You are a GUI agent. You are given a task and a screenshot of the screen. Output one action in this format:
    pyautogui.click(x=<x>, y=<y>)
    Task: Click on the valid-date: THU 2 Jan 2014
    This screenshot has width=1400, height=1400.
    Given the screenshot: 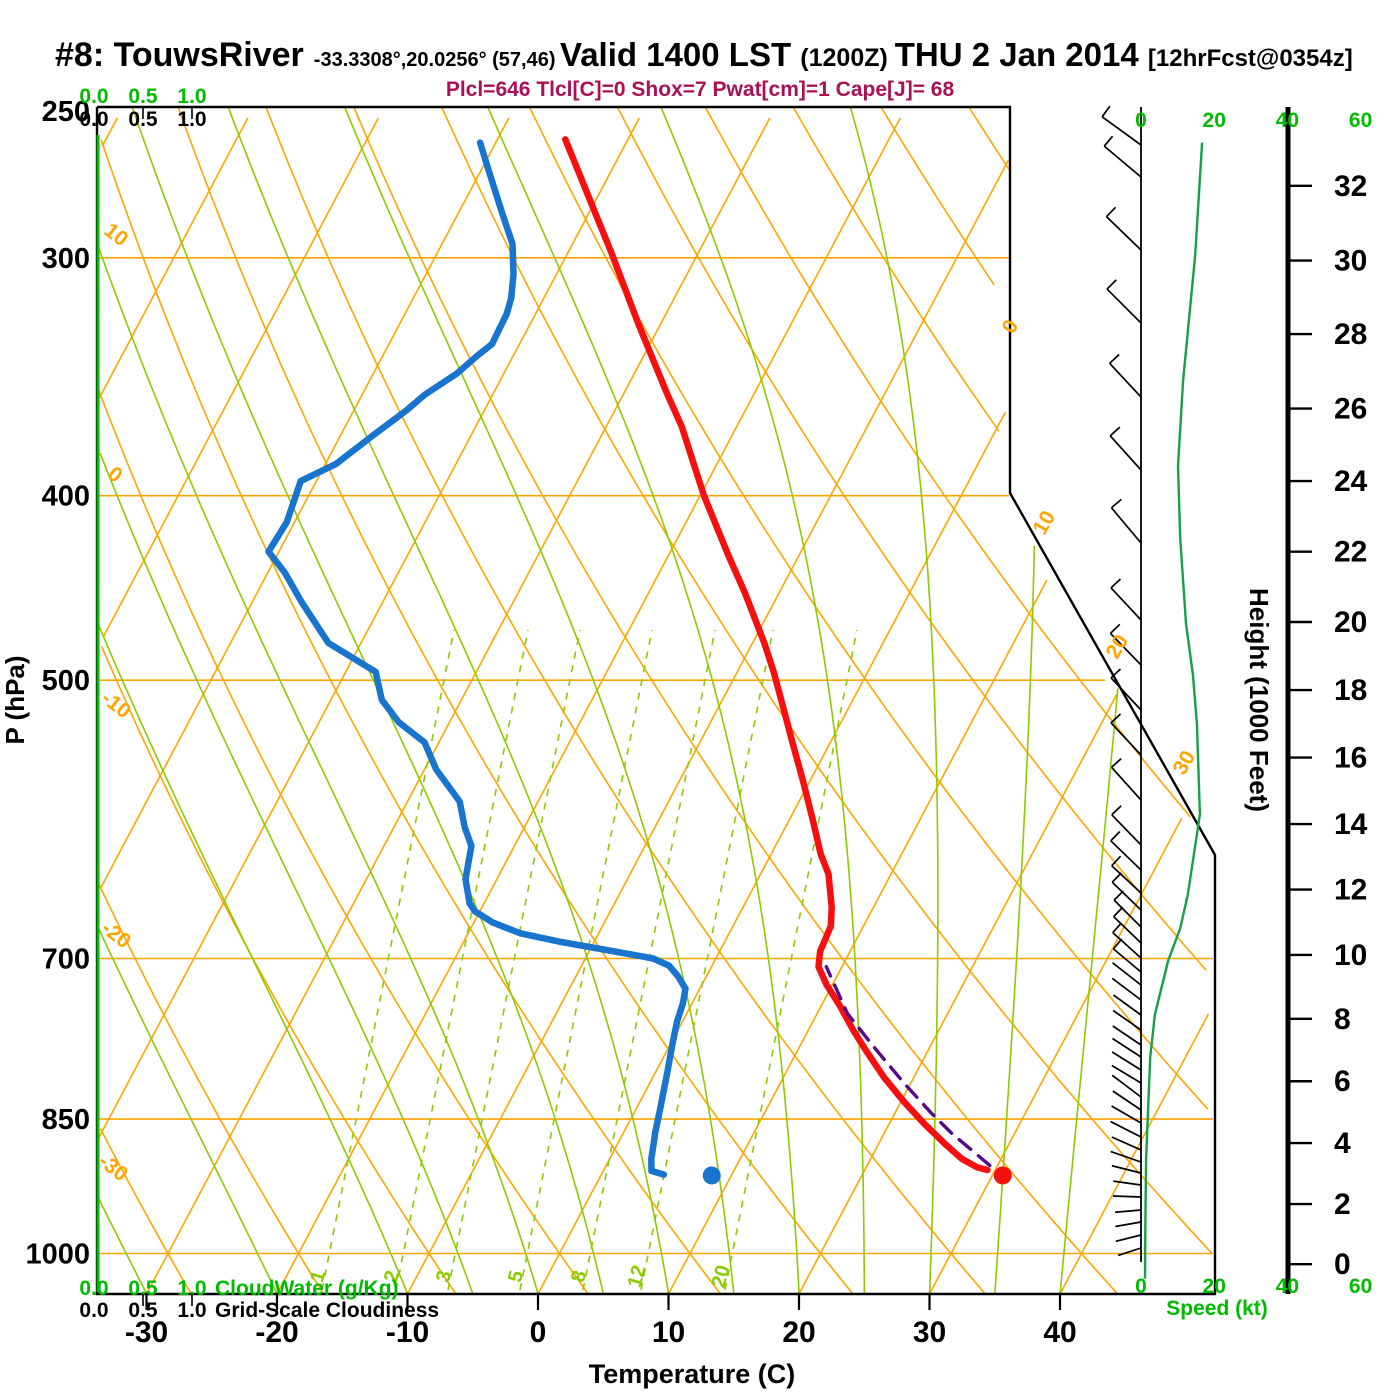 What is the action you would take?
    pyautogui.click(x=1021, y=54)
    